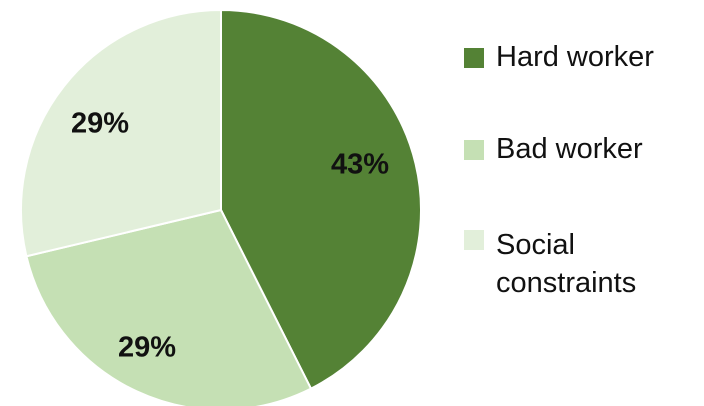  What do you see at coordinates (575, 57) in the screenshot?
I see `legend-label-hard-worker: Hard worker` at bounding box center [575, 57].